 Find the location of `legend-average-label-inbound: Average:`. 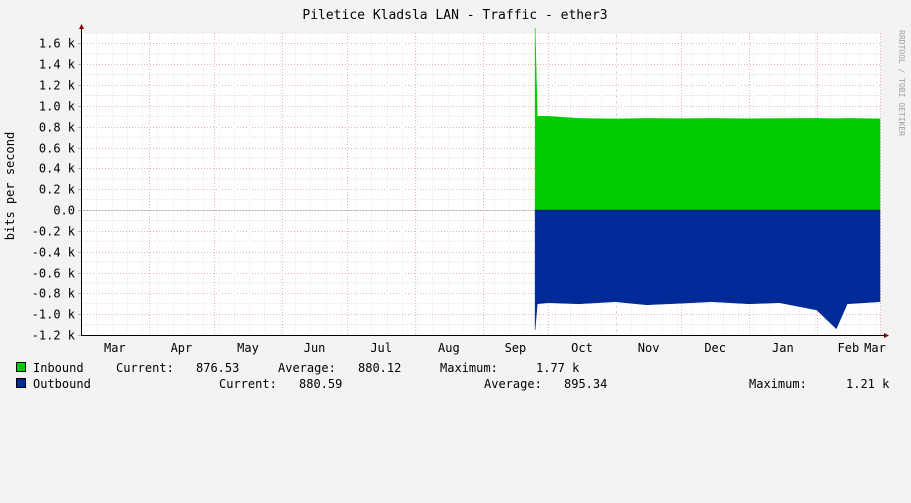

legend-average-label-inbound: Average: is located at coordinates (307, 368).